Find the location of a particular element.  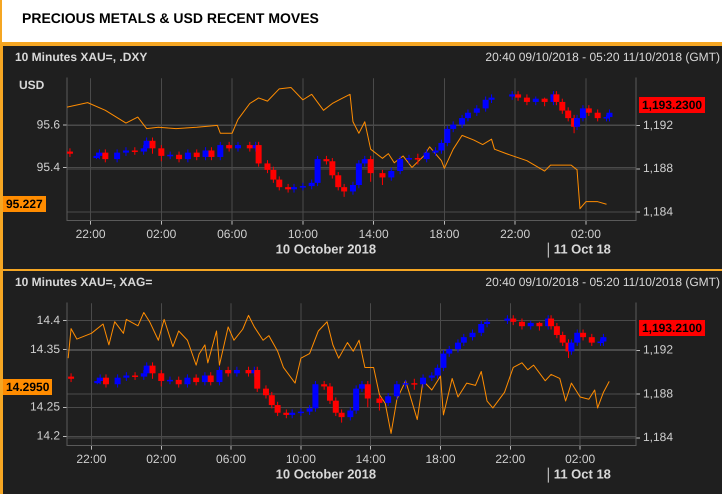

chart-title: 10 Minutes XAU=, XAG= is located at coordinates (83, 282).